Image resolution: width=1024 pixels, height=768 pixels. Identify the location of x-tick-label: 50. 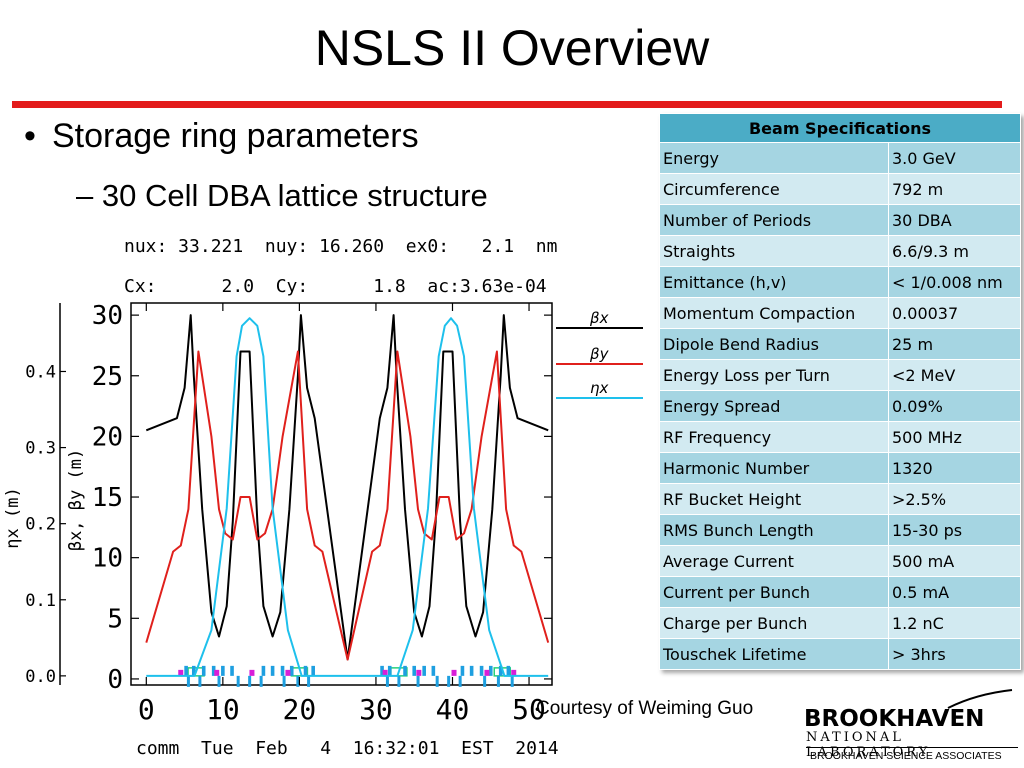
(529, 709).